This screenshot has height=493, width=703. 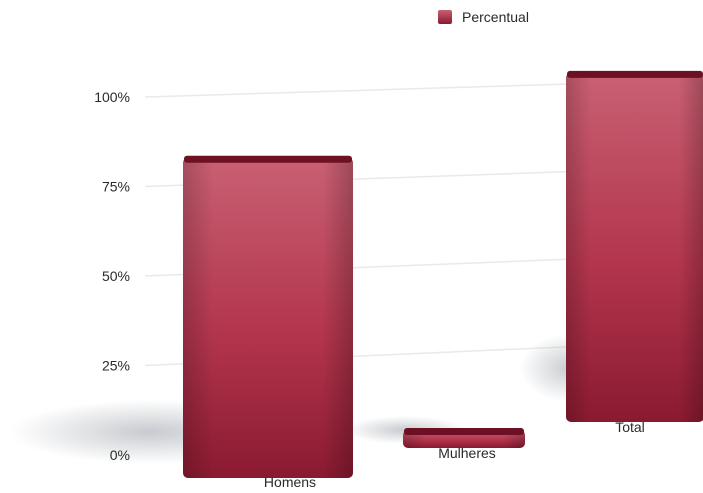 I want to click on x-axis-labels: Homens Mulheres Total, so click(x=454, y=454).